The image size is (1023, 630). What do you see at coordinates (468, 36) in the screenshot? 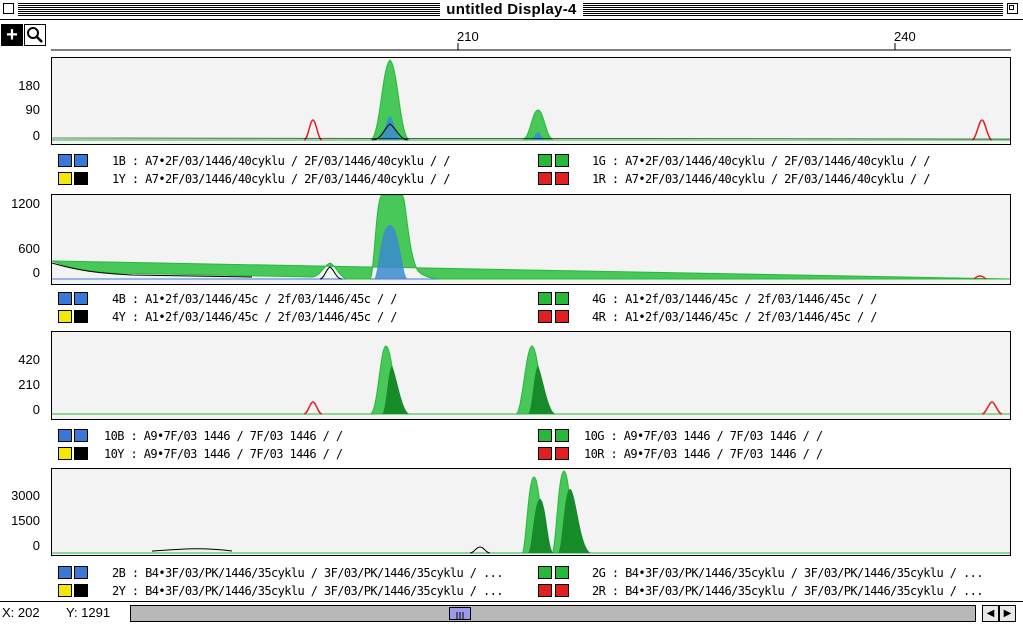
I see `ruler-label-210: 210` at bounding box center [468, 36].